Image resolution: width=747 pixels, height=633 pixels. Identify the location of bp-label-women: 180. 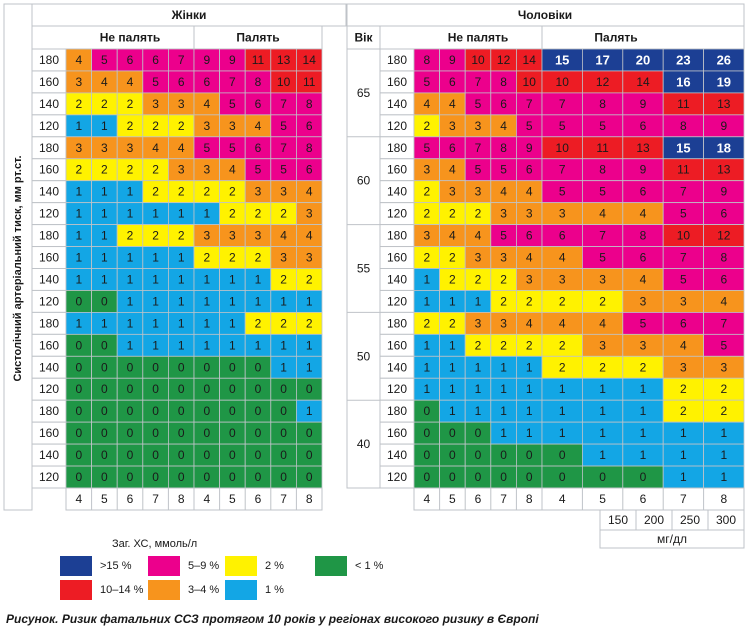
(49, 411).